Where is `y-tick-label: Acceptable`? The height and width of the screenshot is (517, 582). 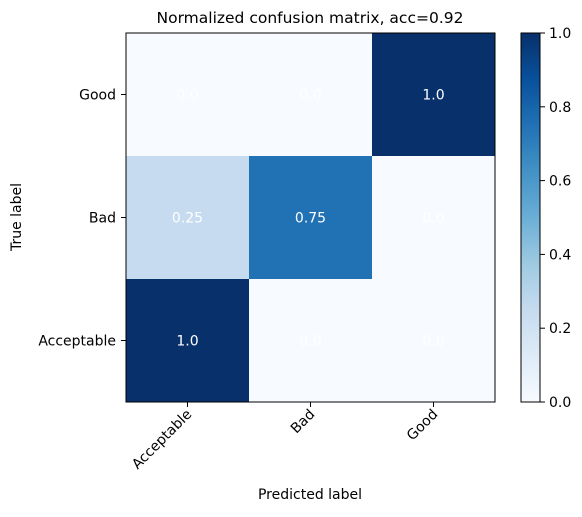
y-tick-label: Acceptable is located at coordinates (77, 342).